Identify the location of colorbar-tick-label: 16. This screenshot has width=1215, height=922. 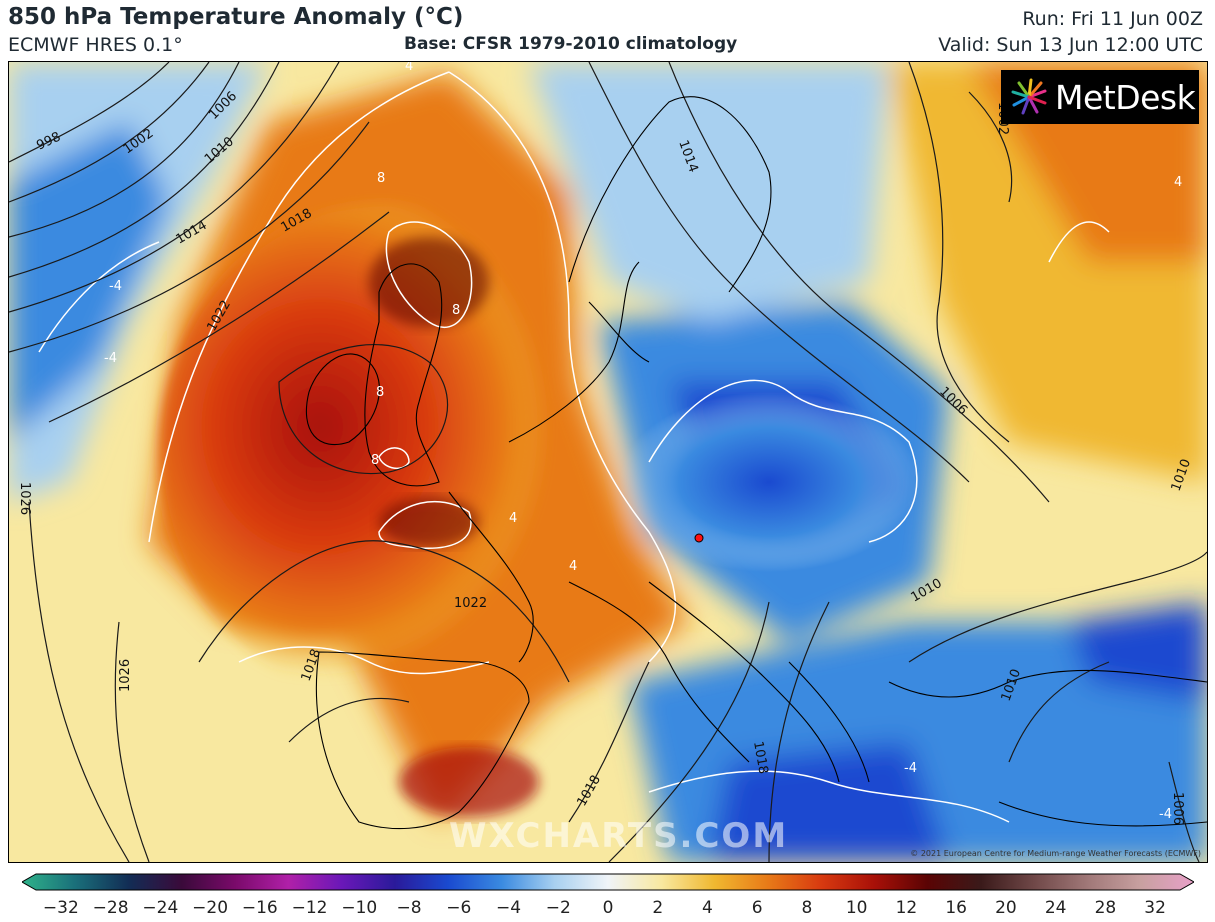
(956, 908).